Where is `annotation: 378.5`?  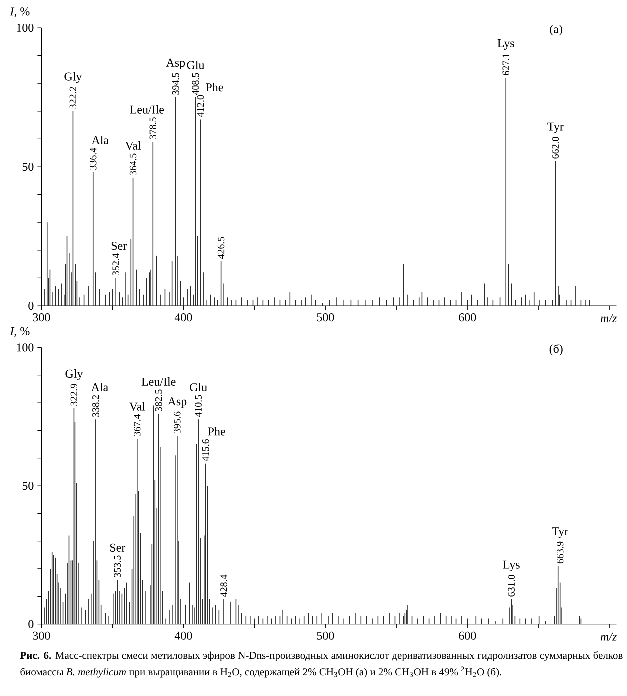
annotation: 378.5 is located at coordinates (153, 129).